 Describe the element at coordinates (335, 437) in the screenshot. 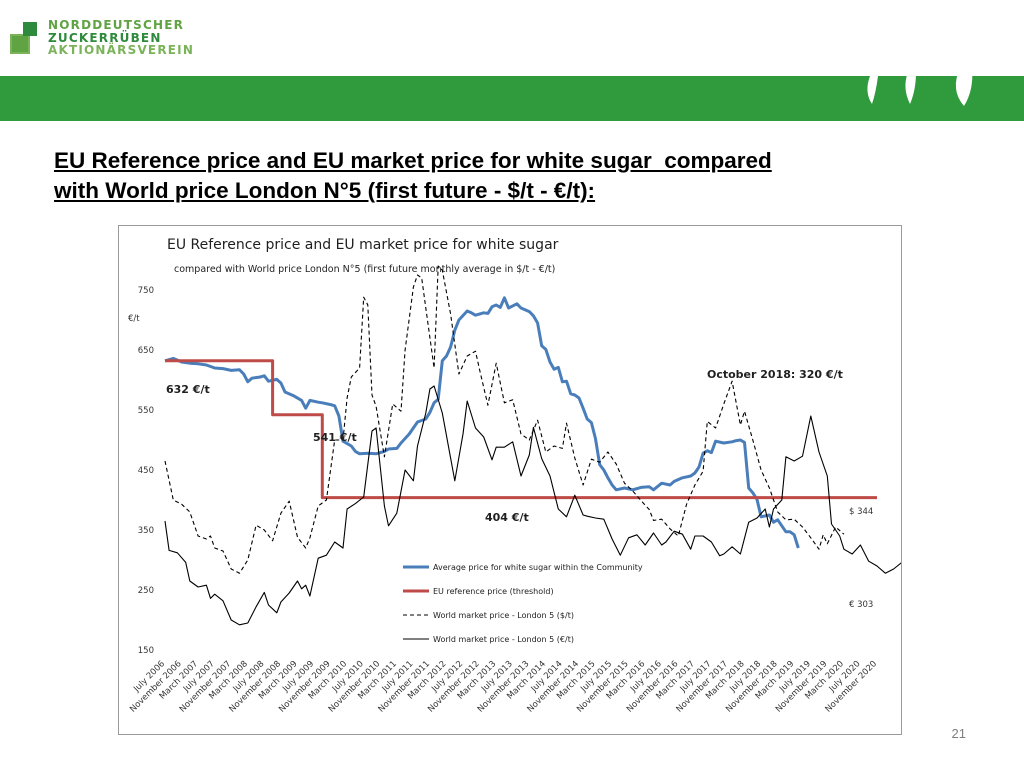

I see `annotation-eu-ref-mid: 541 €/t` at that location.